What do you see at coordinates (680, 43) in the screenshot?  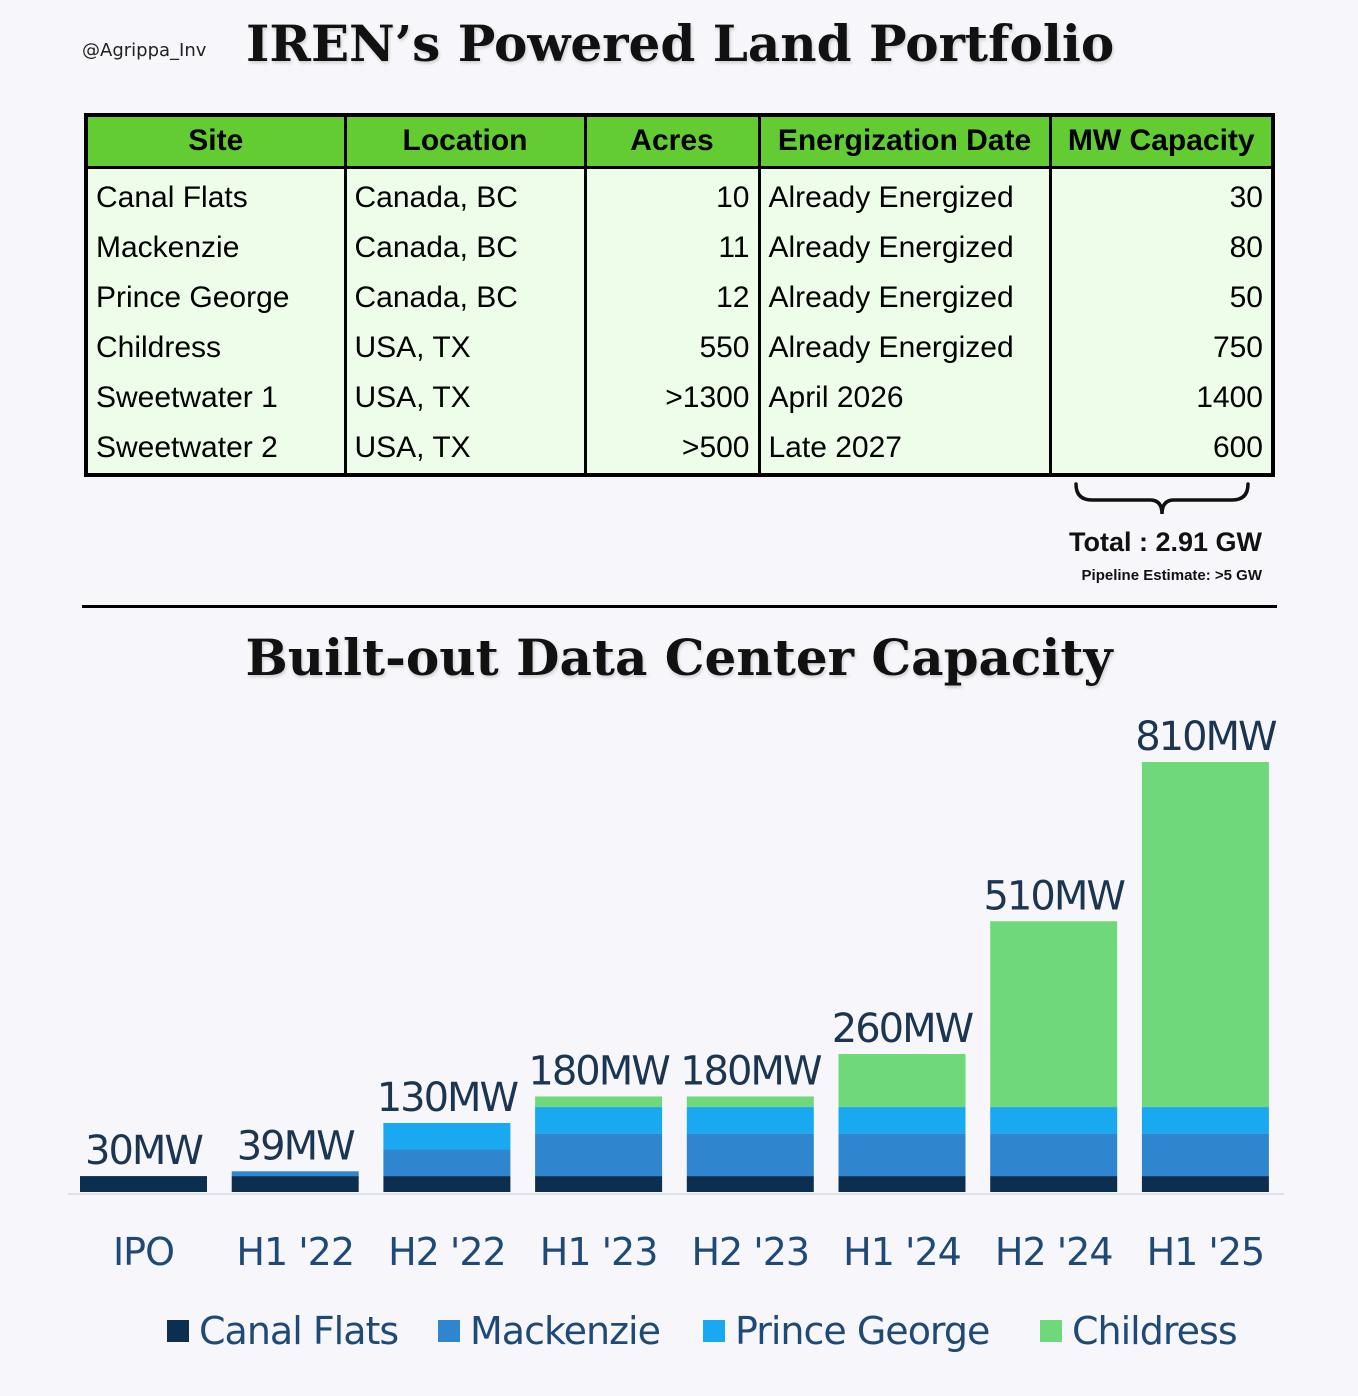 I see `page-title: IREN’s Powered Land Portfolio` at bounding box center [680, 43].